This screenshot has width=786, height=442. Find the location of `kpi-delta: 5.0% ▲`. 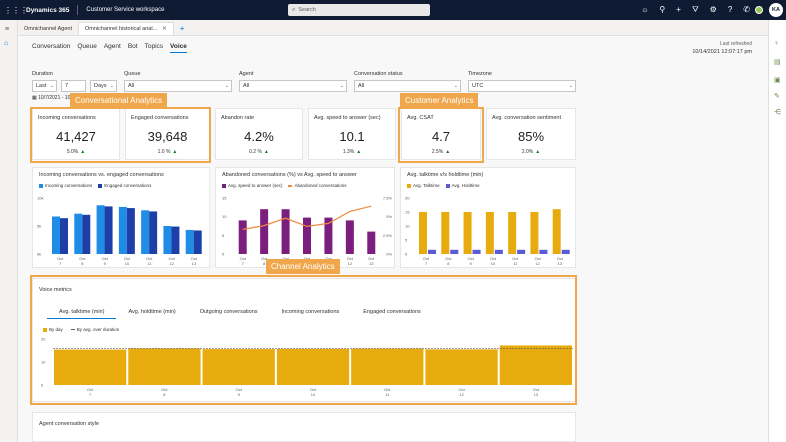

kpi-delta: 5.0% ▲ is located at coordinates (76, 152).